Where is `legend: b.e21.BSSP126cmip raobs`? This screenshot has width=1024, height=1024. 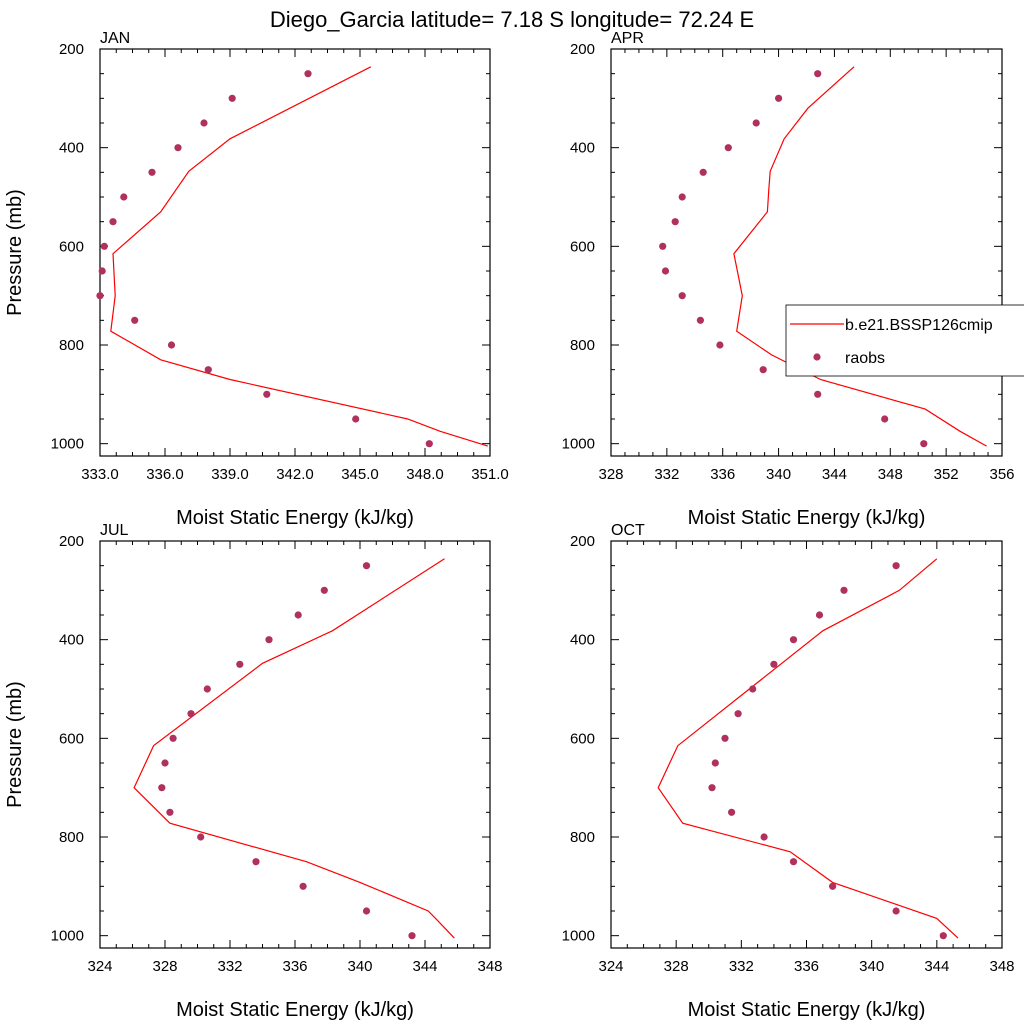
legend: b.e21.BSSP126cmip raobs is located at coordinates (904, 340).